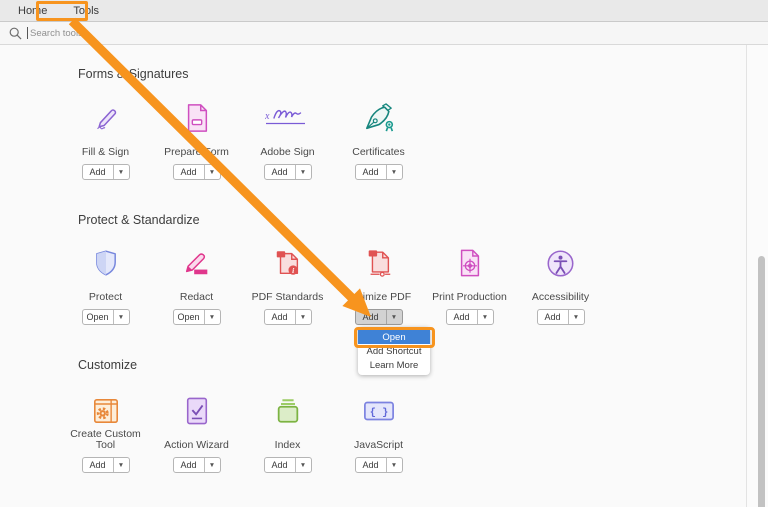 The height and width of the screenshot is (507, 768). I want to click on prepare-form-document-icon, so click(197, 118).